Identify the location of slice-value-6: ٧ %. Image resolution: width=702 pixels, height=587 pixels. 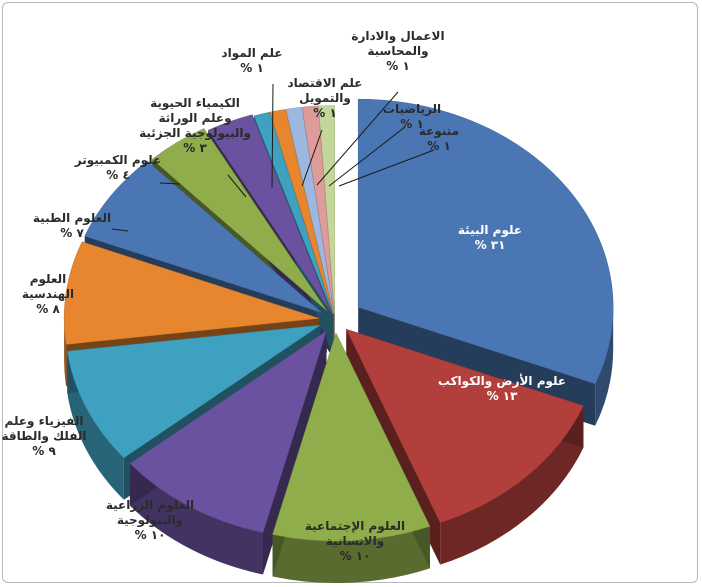
(72, 233).